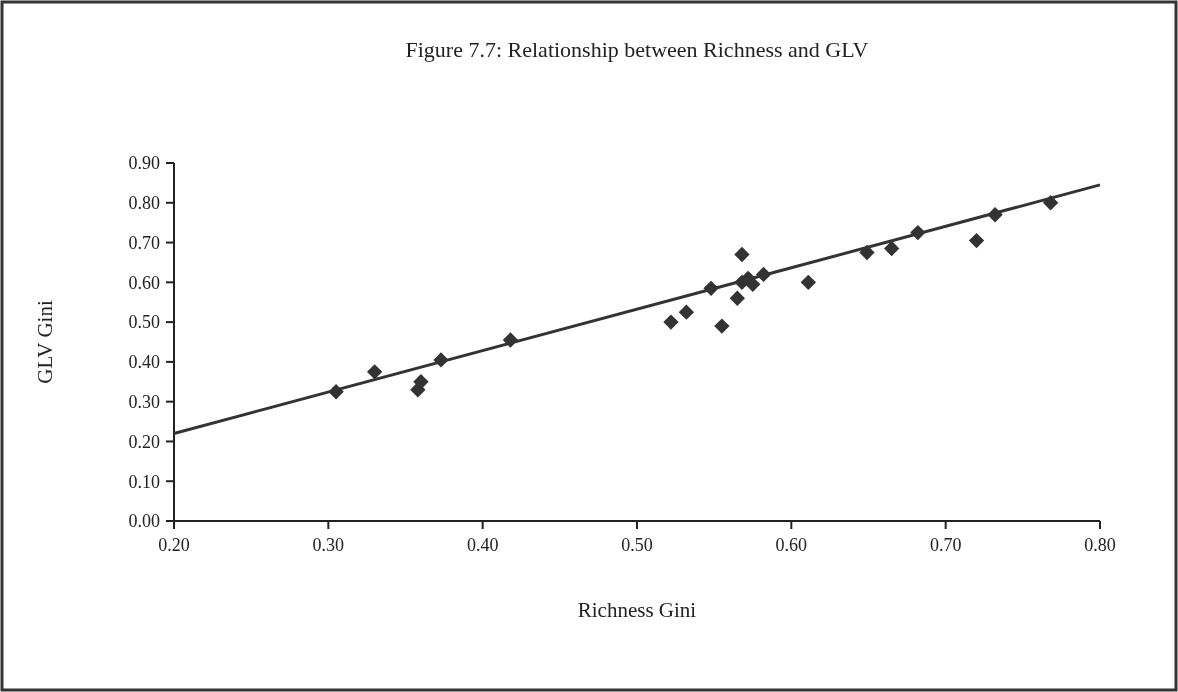 The width and height of the screenshot is (1178, 692). I want to click on y-tick-label: 0.50, so click(144, 322).